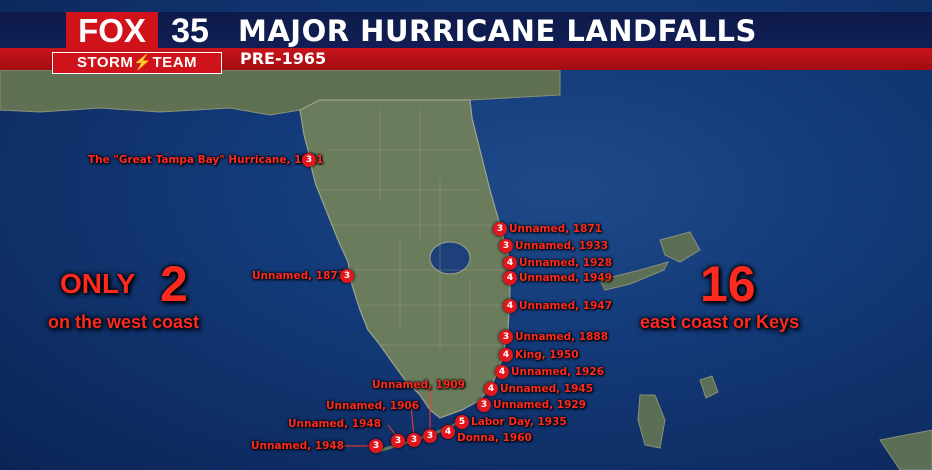 The height and width of the screenshot is (470, 932). Describe the element at coordinates (566, 306) in the screenshot. I see `landfall-label: Unnamed, 1947` at that location.